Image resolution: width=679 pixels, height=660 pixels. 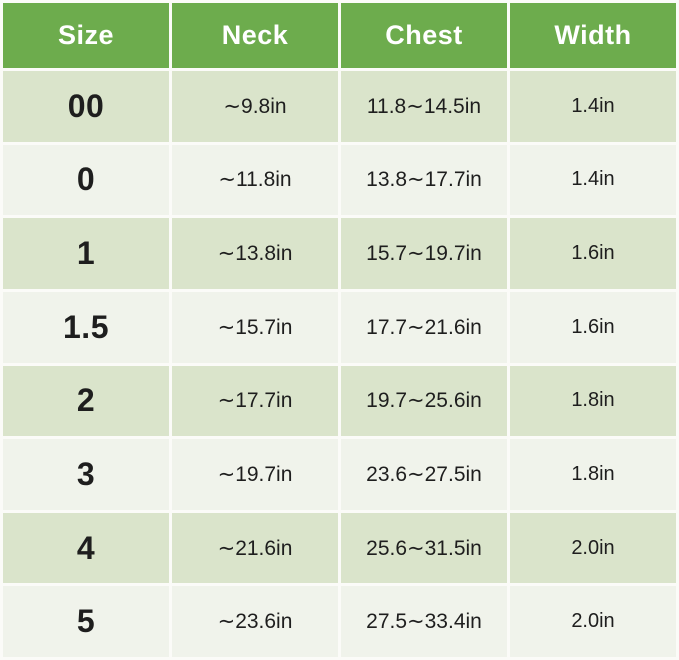 I want to click on neck-cell: ∼15.7in, so click(x=255, y=327).